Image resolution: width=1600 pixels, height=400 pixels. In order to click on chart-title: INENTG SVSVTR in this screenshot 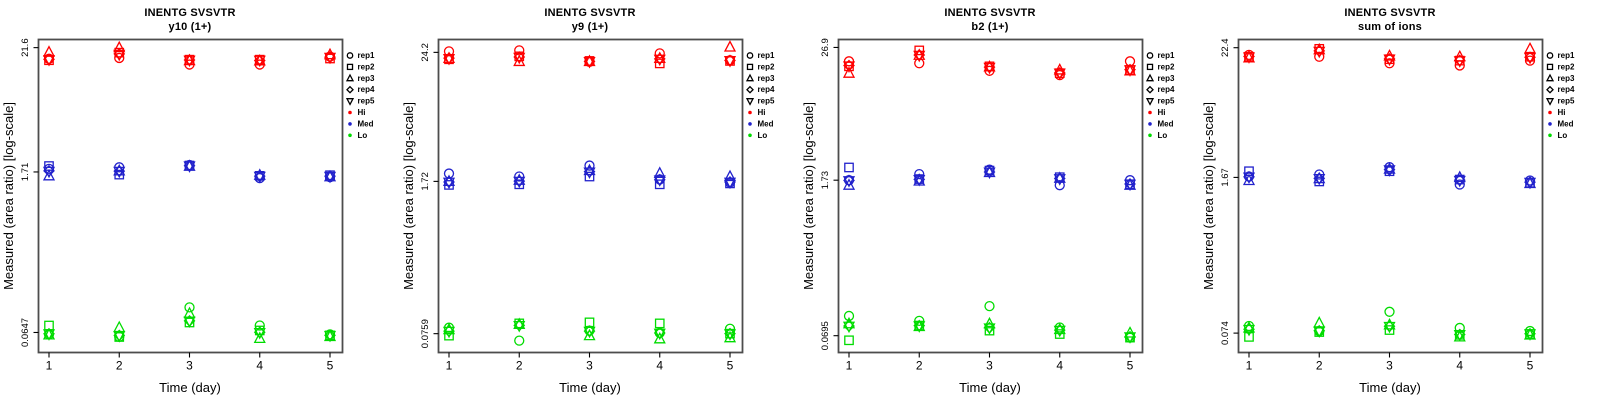, I will do `click(1389, 13)`.